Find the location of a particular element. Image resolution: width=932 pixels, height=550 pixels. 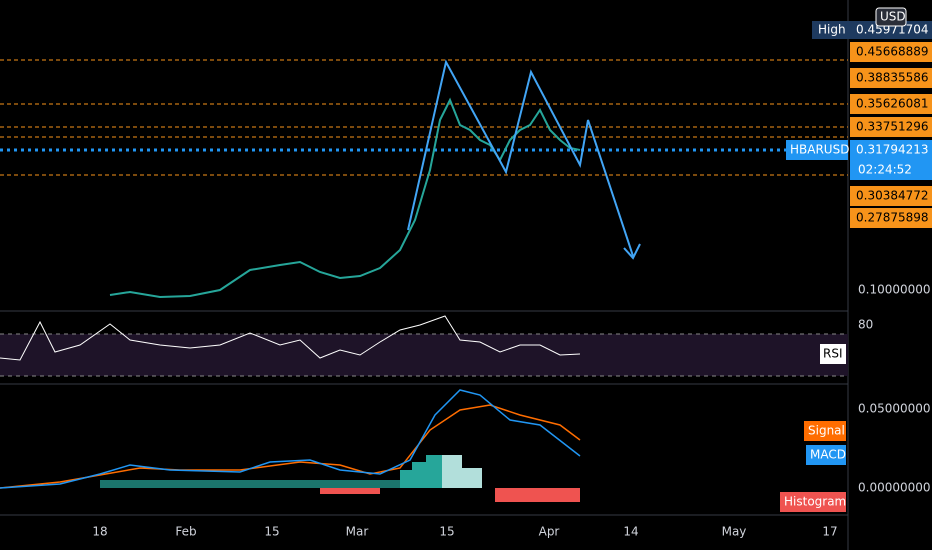

rsi-band is located at coordinates (424, 355).